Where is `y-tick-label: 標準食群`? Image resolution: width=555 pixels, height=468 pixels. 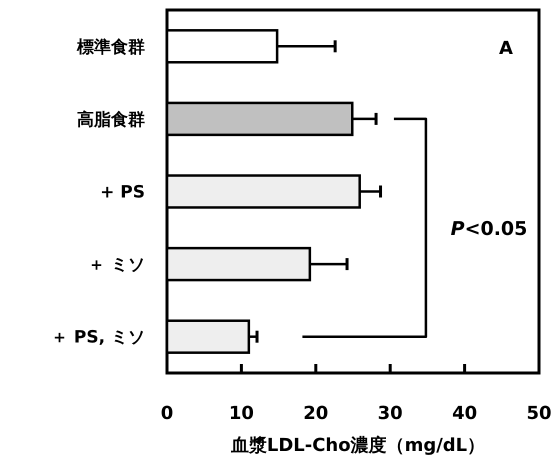 y-tick-label: 標準食群 is located at coordinates (110, 47).